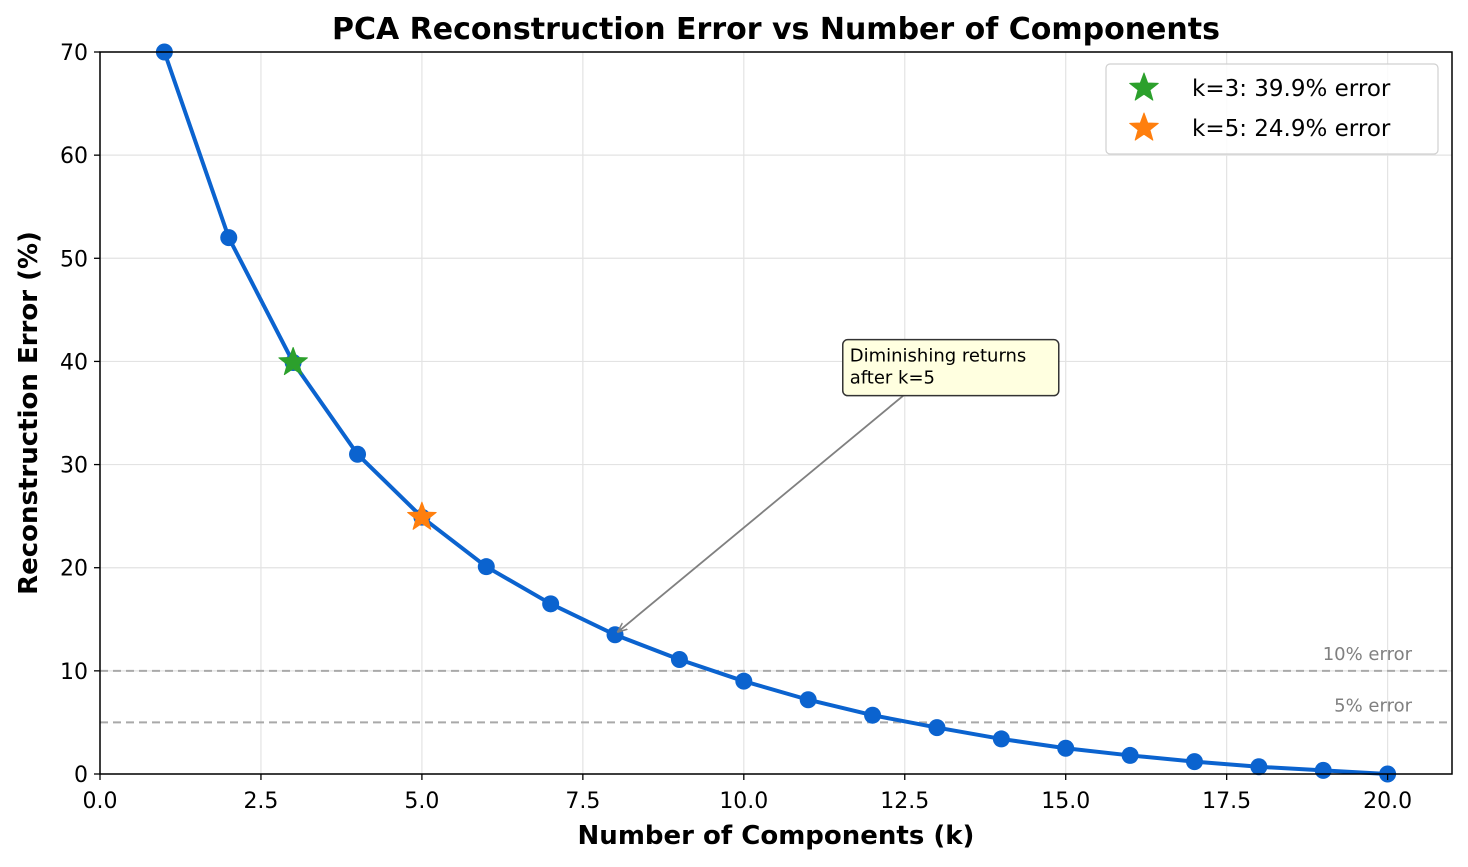  What do you see at coordinates (74, 53) in the screenshot?
I see `y-tick-label: 70` at bounding box center [74, 53].